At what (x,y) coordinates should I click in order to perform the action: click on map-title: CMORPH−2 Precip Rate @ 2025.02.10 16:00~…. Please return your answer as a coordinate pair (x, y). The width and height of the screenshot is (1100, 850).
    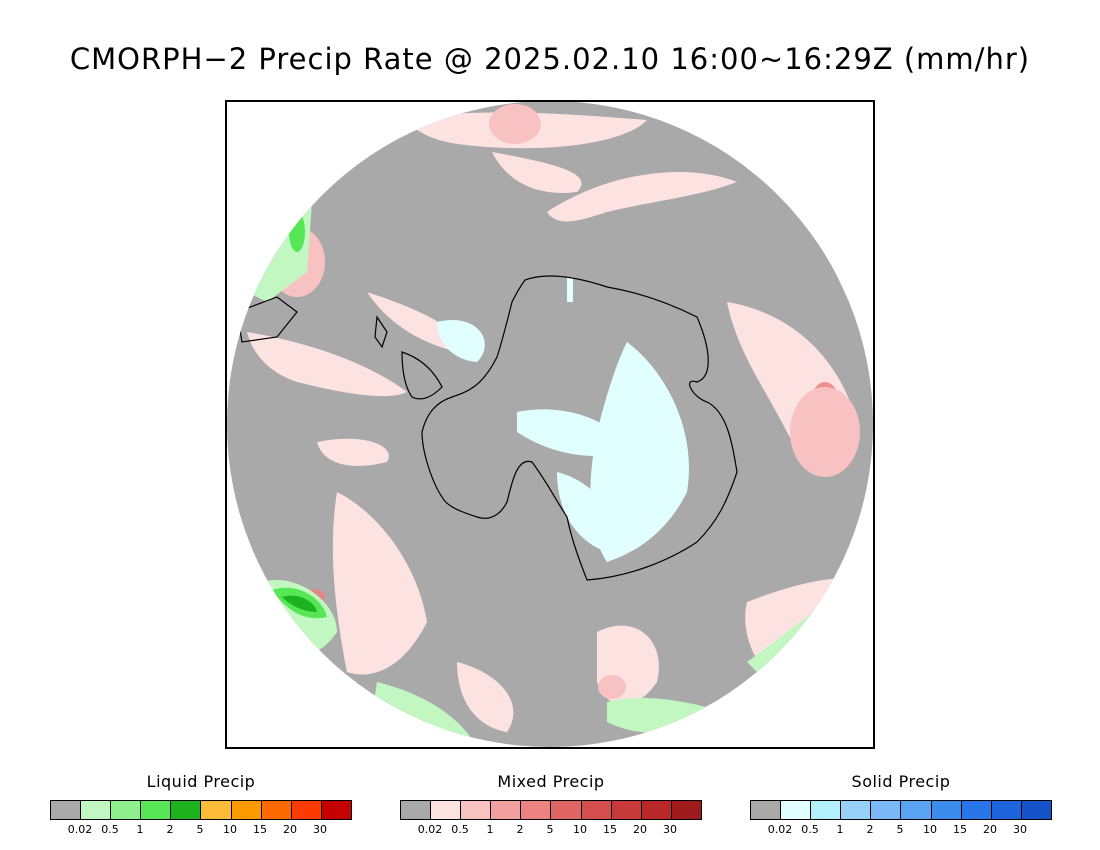
    Looking at the image, I should click on (550, 59).